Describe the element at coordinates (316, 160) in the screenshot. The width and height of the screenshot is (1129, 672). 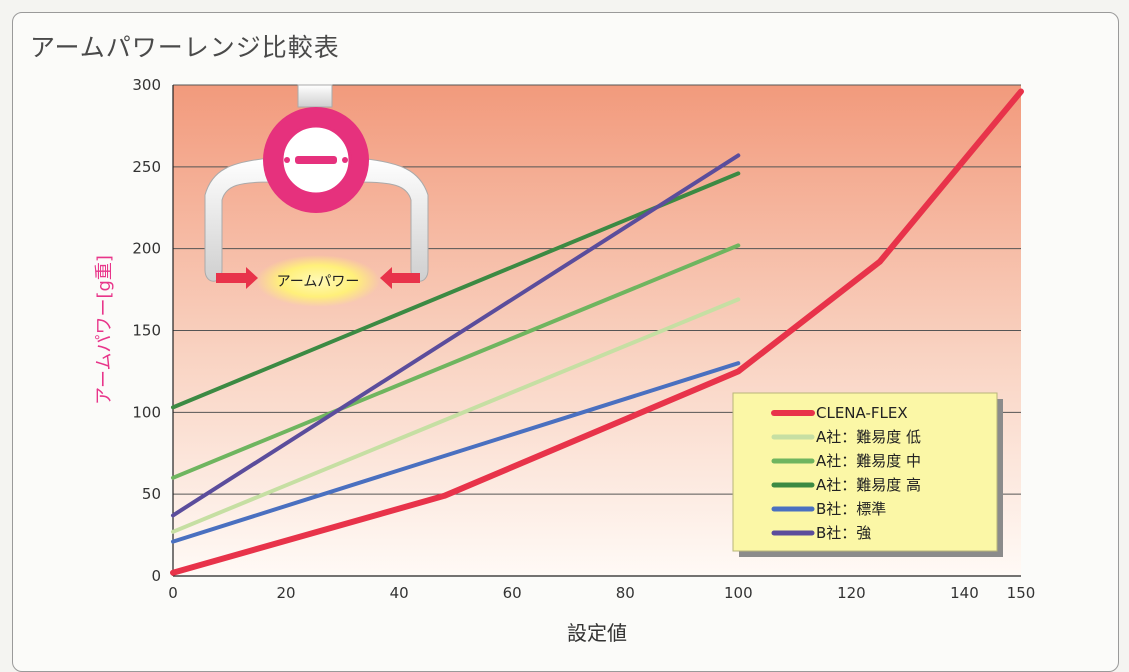
I see `dial-bar` at that location.